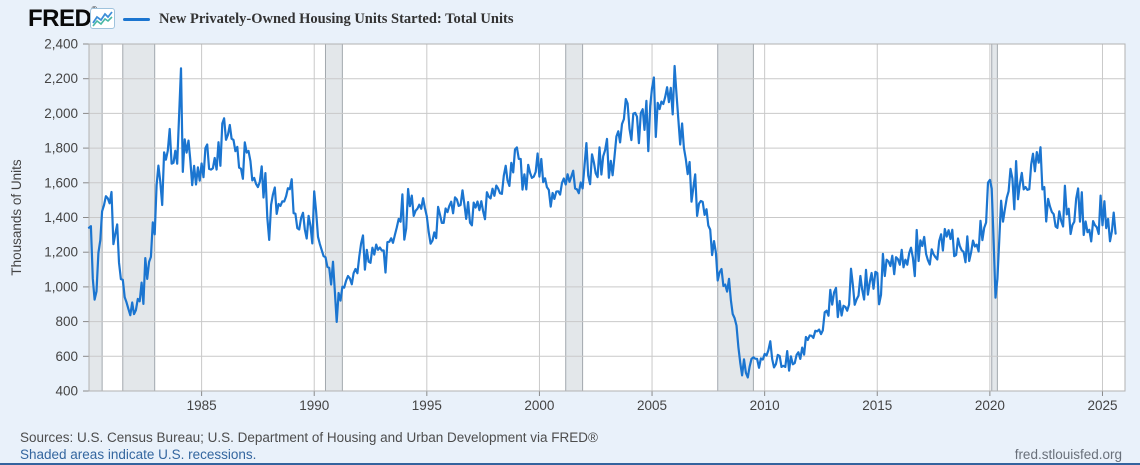 The height and width of the screenshot is (465, 1140). Describe the element at coordinates (66, 391) in the screenshot. I see `y-tick-label: 400` at that location.